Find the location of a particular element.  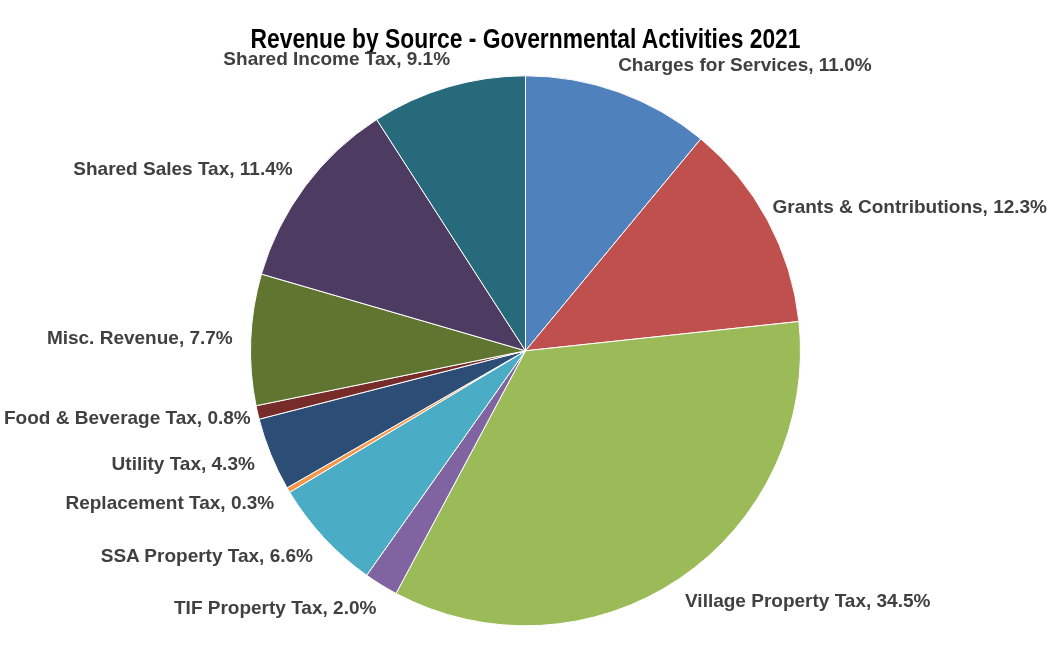

slice-label: Misc. Revenue, 7.7% is located at coordinates (139, 337).